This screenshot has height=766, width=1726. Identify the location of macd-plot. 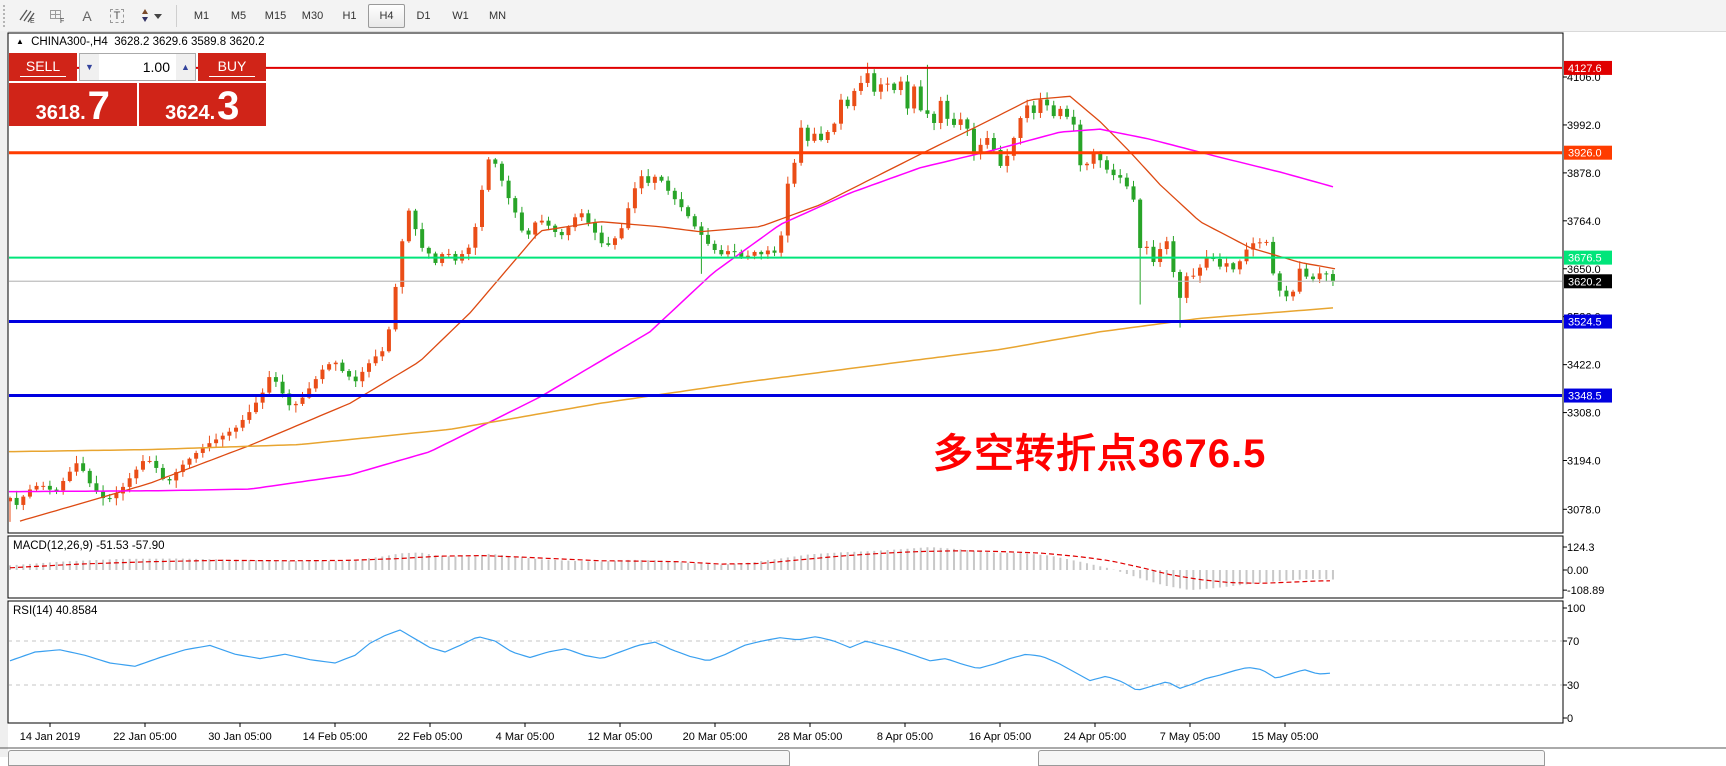
(671, 568).